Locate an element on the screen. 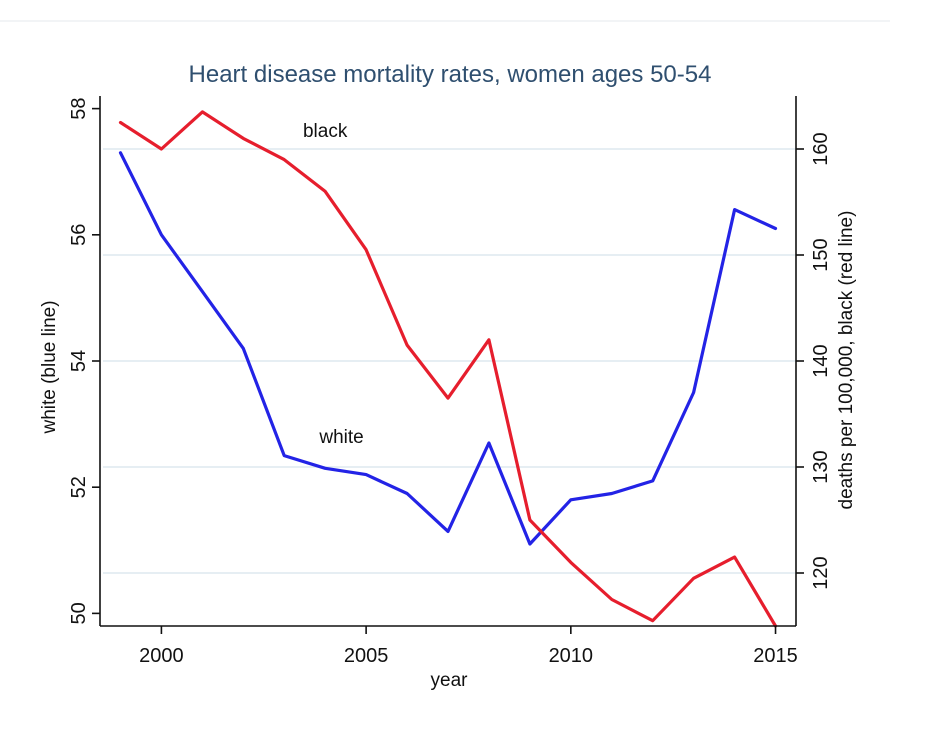  y-left-tick-label: 50 is located at coordinates (79, 613).